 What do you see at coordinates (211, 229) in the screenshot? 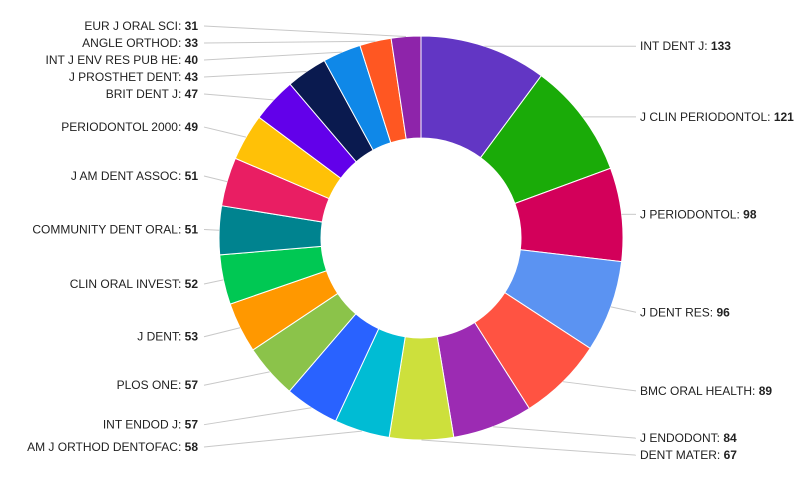
I see `leader-line-community-dent-oral` at bounding box center [211, 229].